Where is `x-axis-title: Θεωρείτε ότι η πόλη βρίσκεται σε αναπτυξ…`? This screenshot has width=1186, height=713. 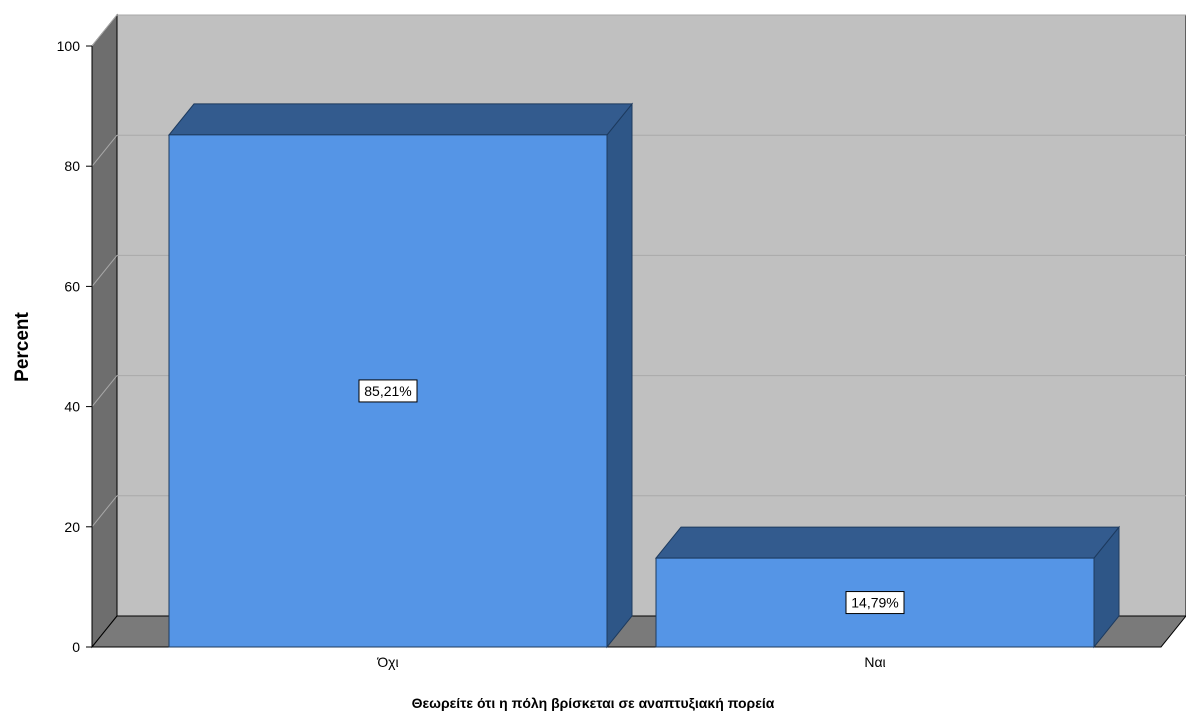
x-axis-title: Θεωρείτε ότι η πόλη βρίσκεται σε αναπτυξ… is located at coordinates (593, 703).